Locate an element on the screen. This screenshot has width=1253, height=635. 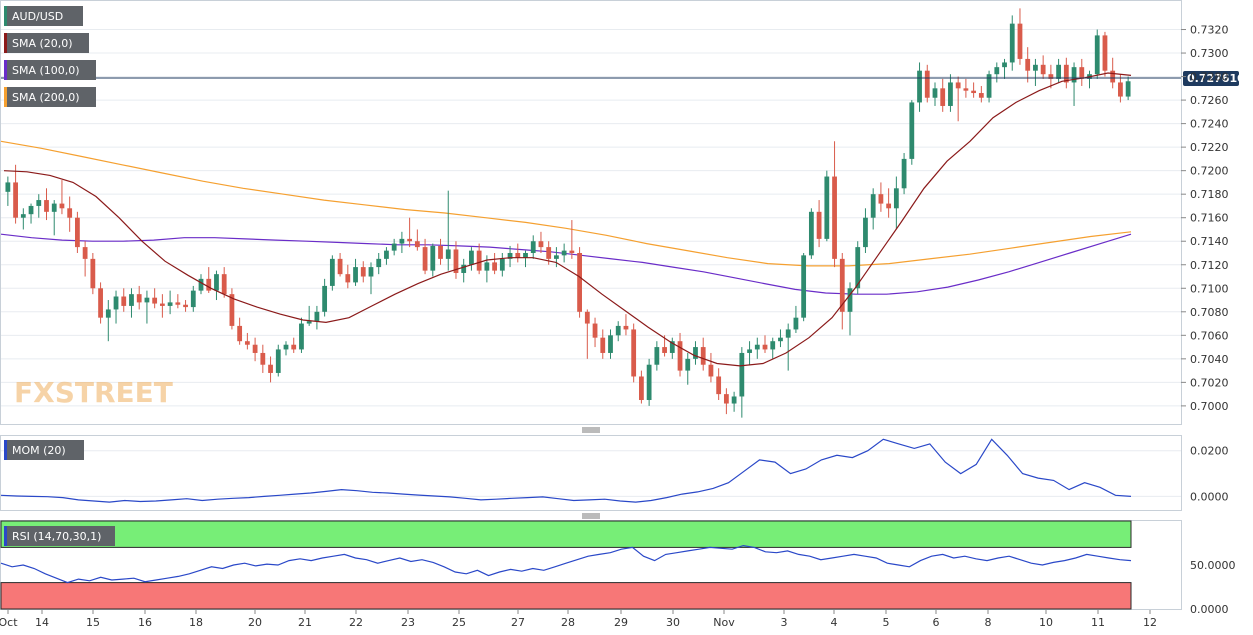
legend-sma100: SMA (100,0) is located at coordinates (50, 70).